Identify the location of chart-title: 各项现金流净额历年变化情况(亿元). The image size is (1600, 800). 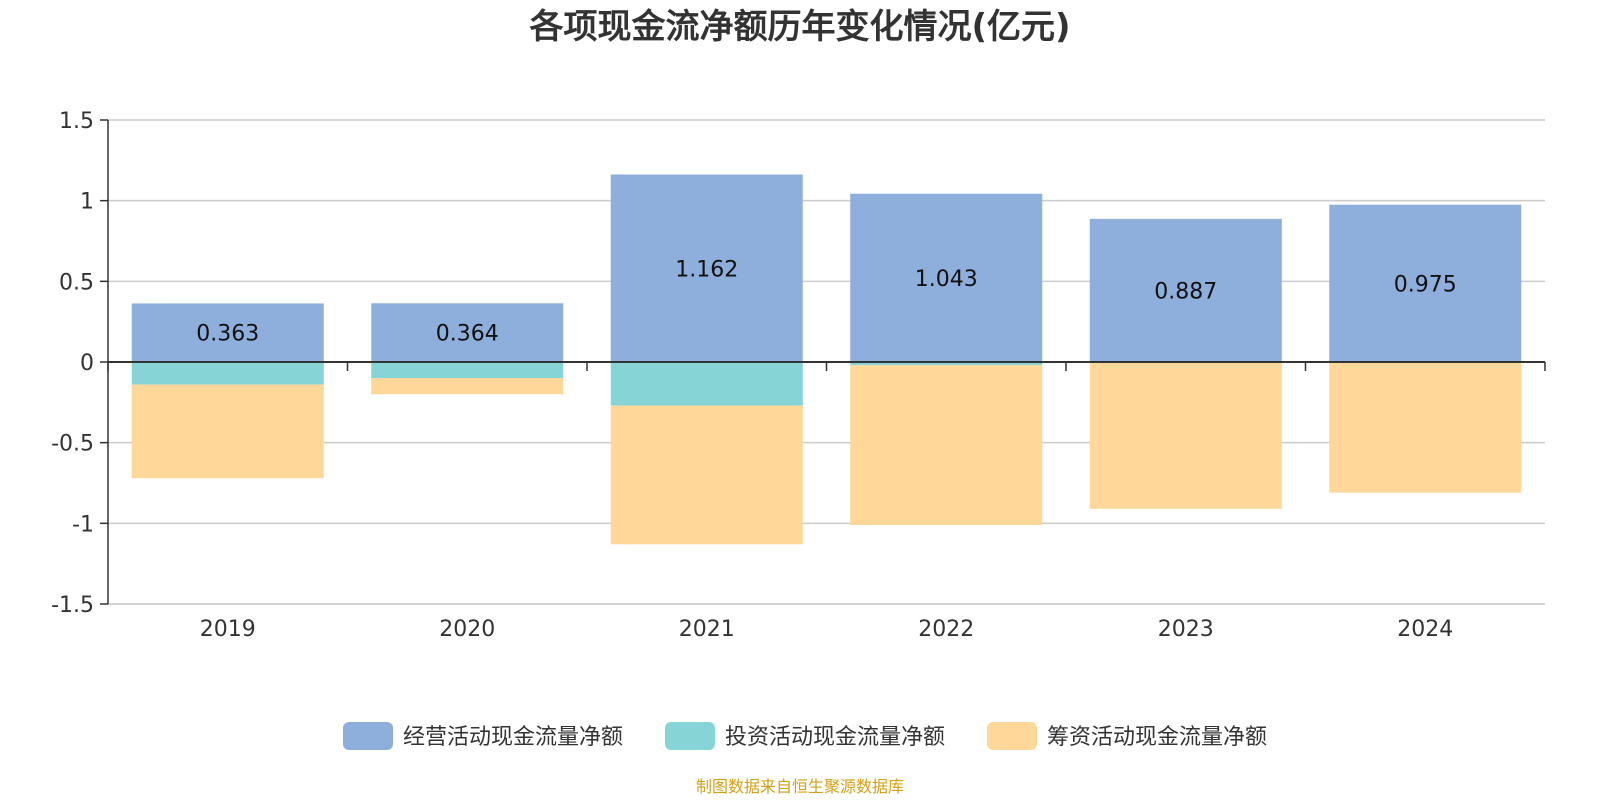
(799, 27).